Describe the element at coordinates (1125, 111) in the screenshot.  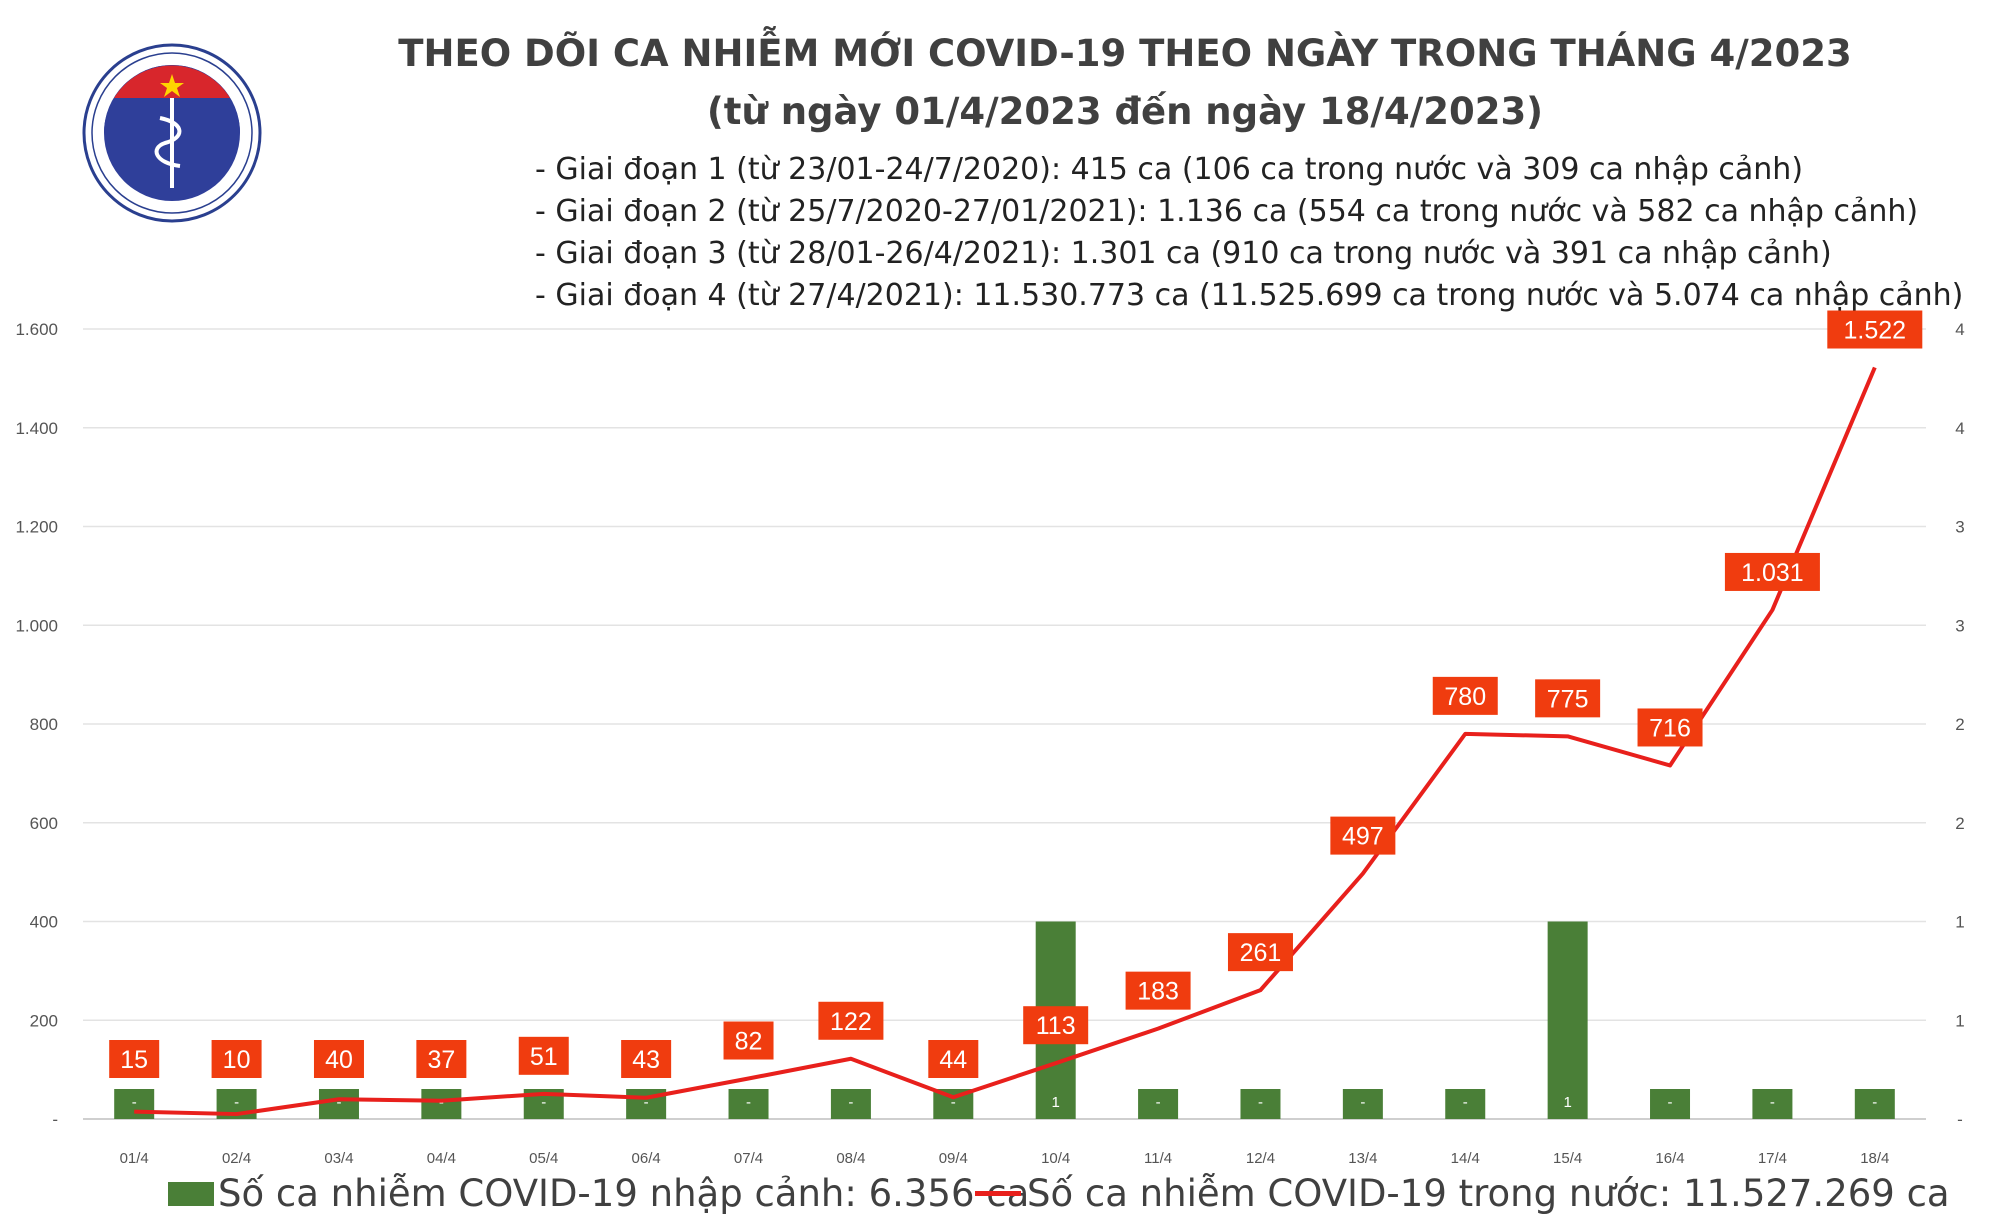
I see `chart-subtitle: (từ ngày 01/4/2023 đến ngày 18/4/2023)` at that location.